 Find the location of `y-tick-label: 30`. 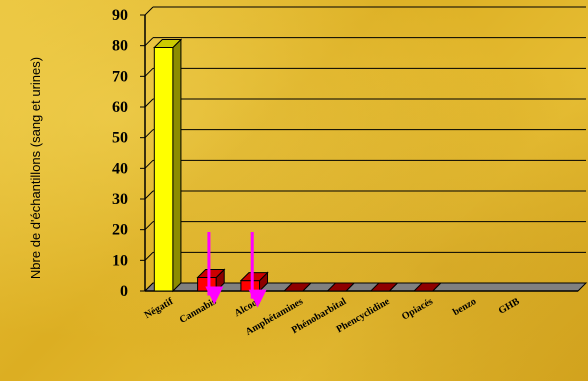

y-tick-label: 30 is located at coordinates (120, 199).